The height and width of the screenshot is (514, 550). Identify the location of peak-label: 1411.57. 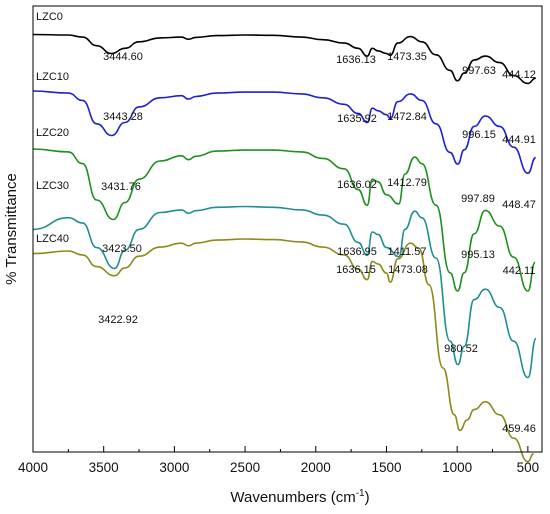
(407, 252).